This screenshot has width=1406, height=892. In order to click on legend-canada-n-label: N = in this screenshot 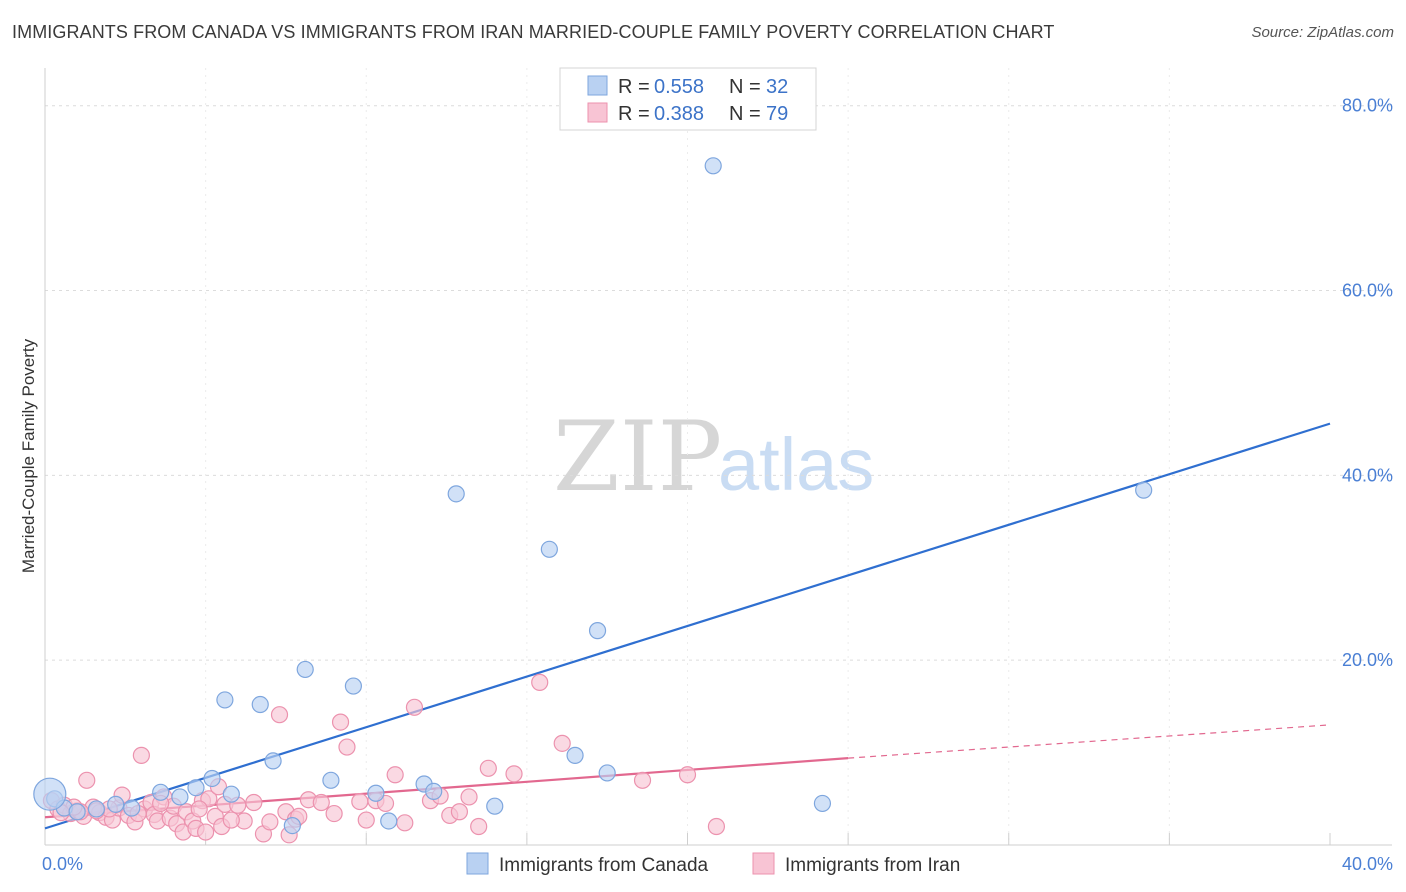, I will do `click(745, 87)`.